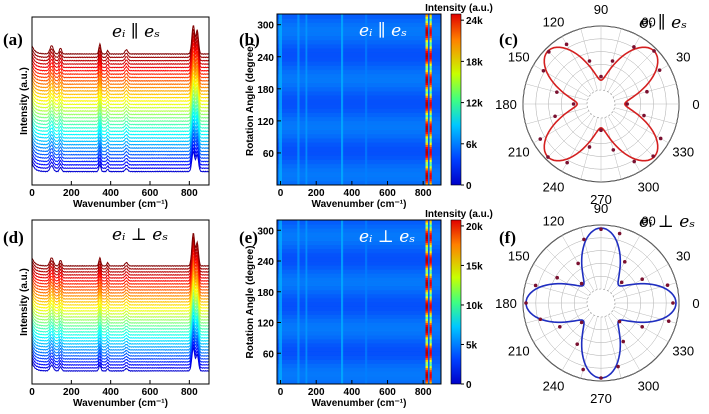 The width and height of the screenshot is (709, 414). Describe the element at coordinates (472, 345) in the screenshot. I see `colorbar-tick-label: 5k` at that location.